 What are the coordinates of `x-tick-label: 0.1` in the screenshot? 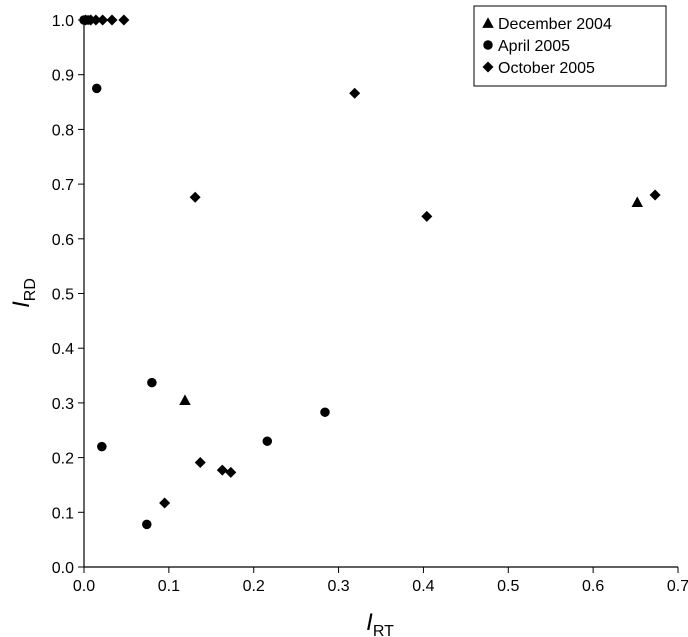 It's located at (169, 586).